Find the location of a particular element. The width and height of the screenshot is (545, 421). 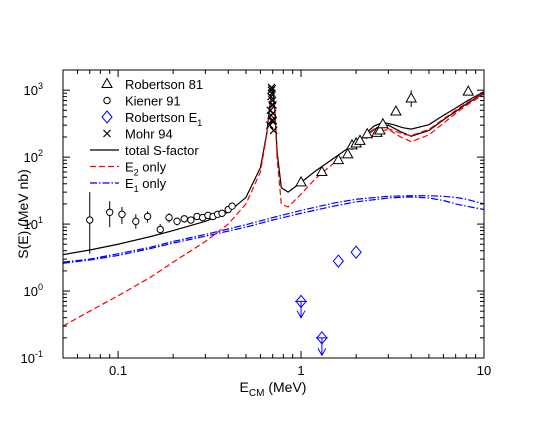

y-tick-label-2: 10¹ is located at coordinates (33, 223).